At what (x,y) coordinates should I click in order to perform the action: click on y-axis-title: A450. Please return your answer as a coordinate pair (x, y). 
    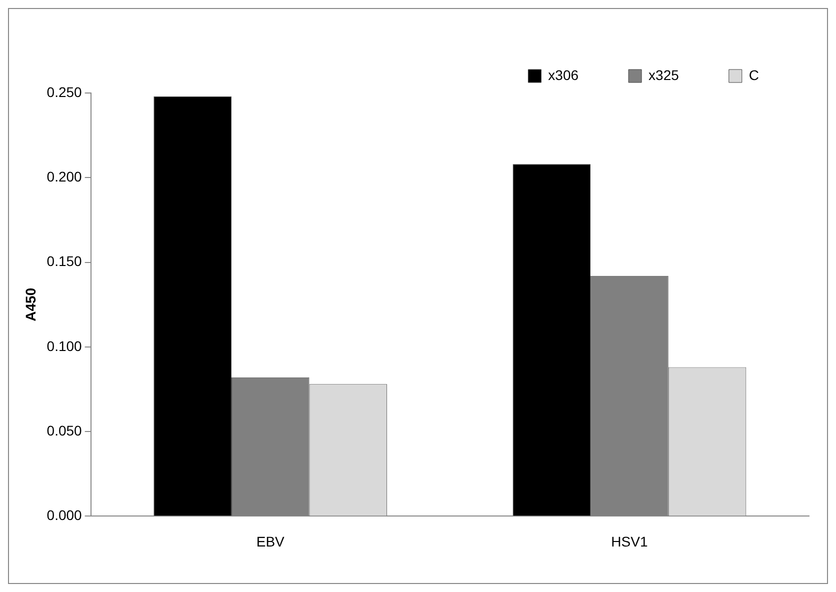
    Looking at the image, I should click on (30, 305).